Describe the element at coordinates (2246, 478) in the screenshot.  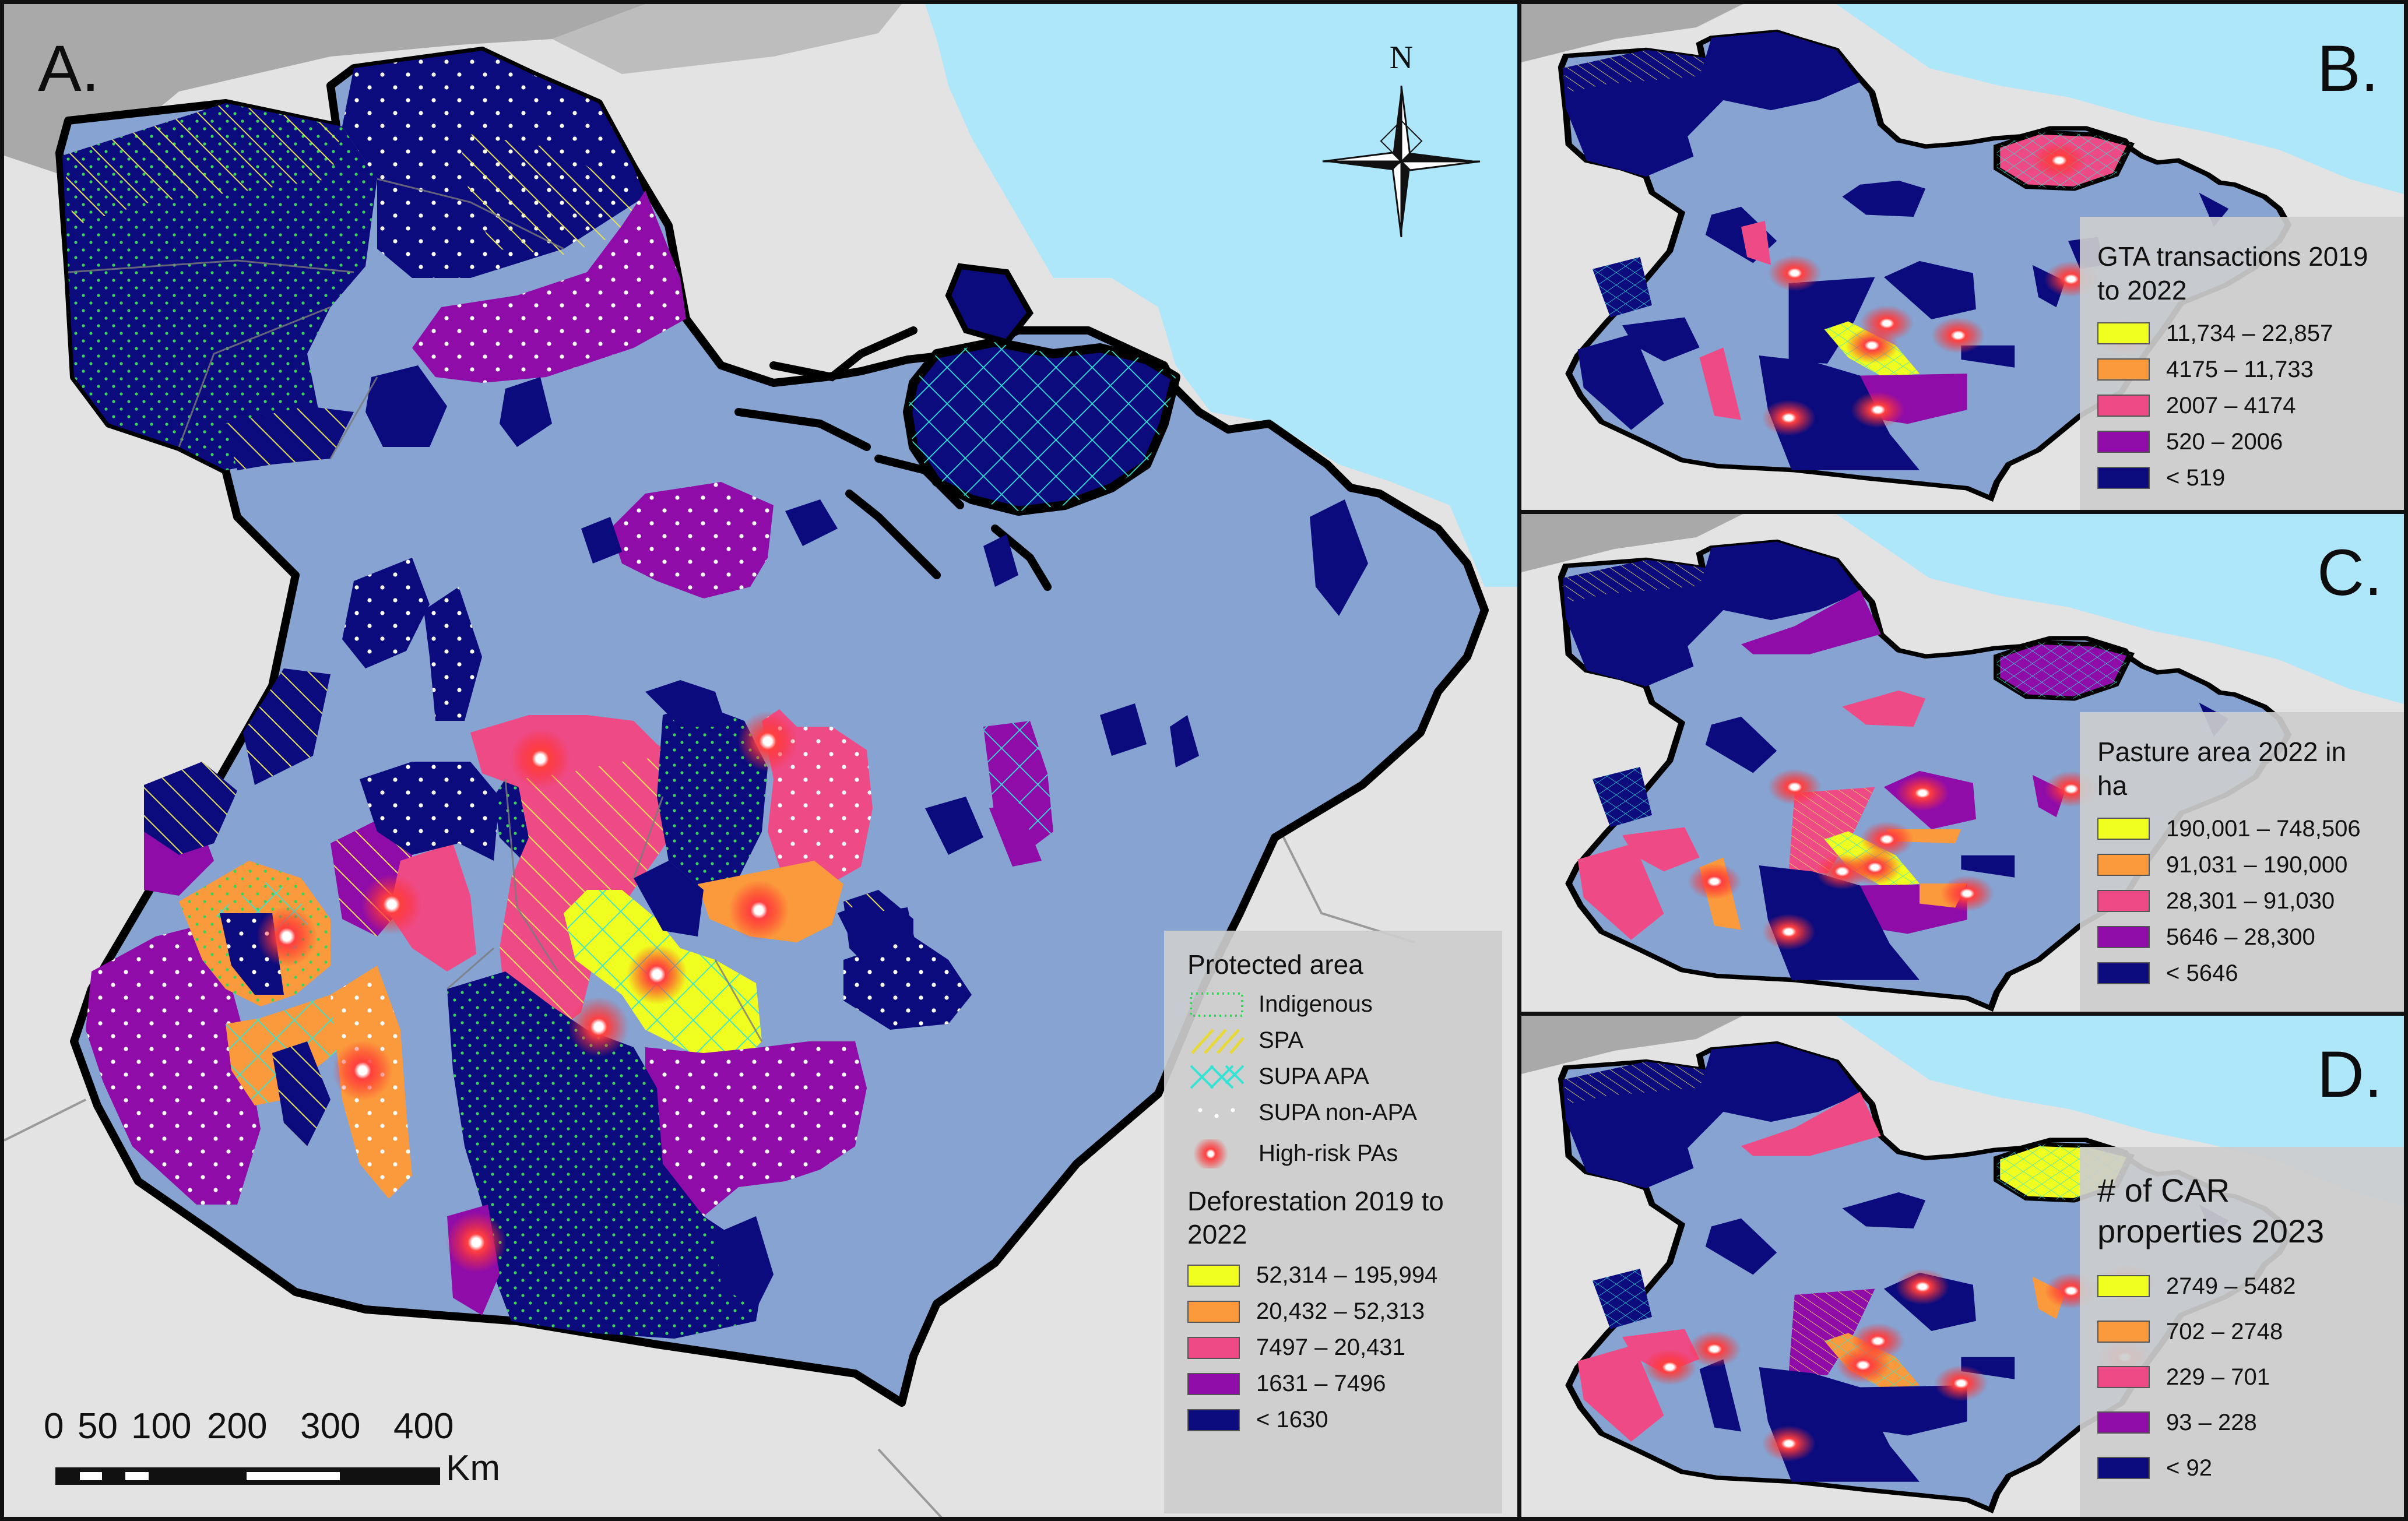
I see `gta-class-5: < 519` at that location.